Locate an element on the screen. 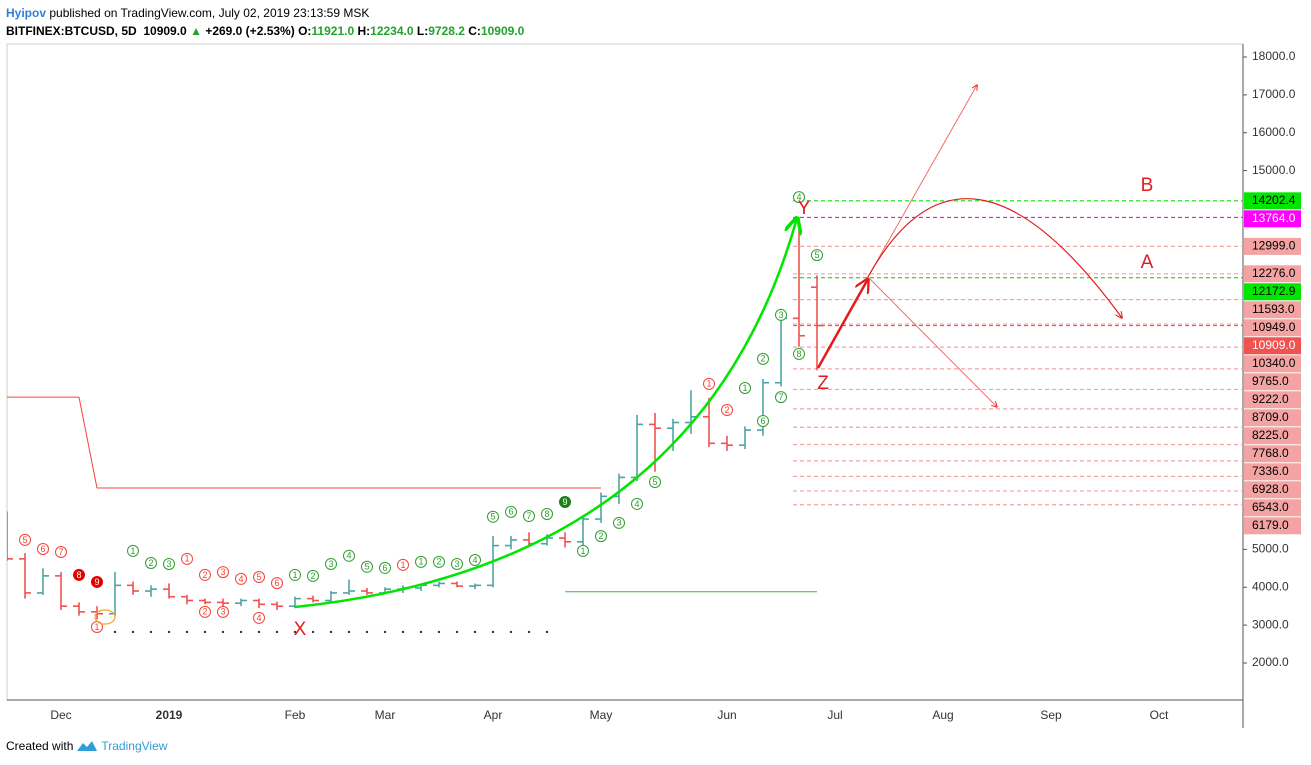  y-tick-label: 2000.0 is located at coordinates (1270, 662).